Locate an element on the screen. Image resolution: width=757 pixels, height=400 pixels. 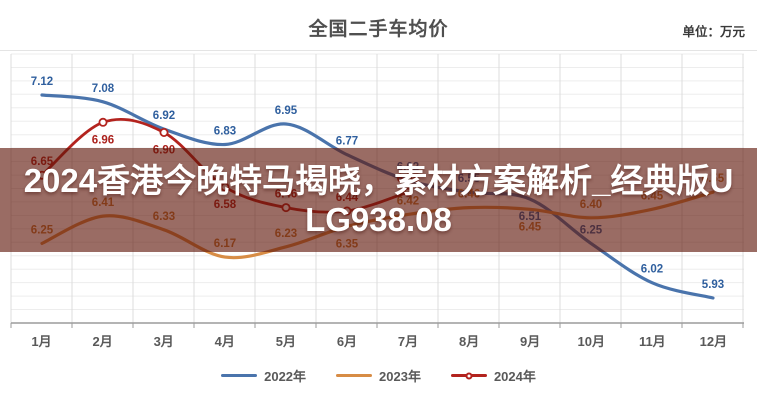
legend-label: 2024年 is located at coordinates (514, 376).